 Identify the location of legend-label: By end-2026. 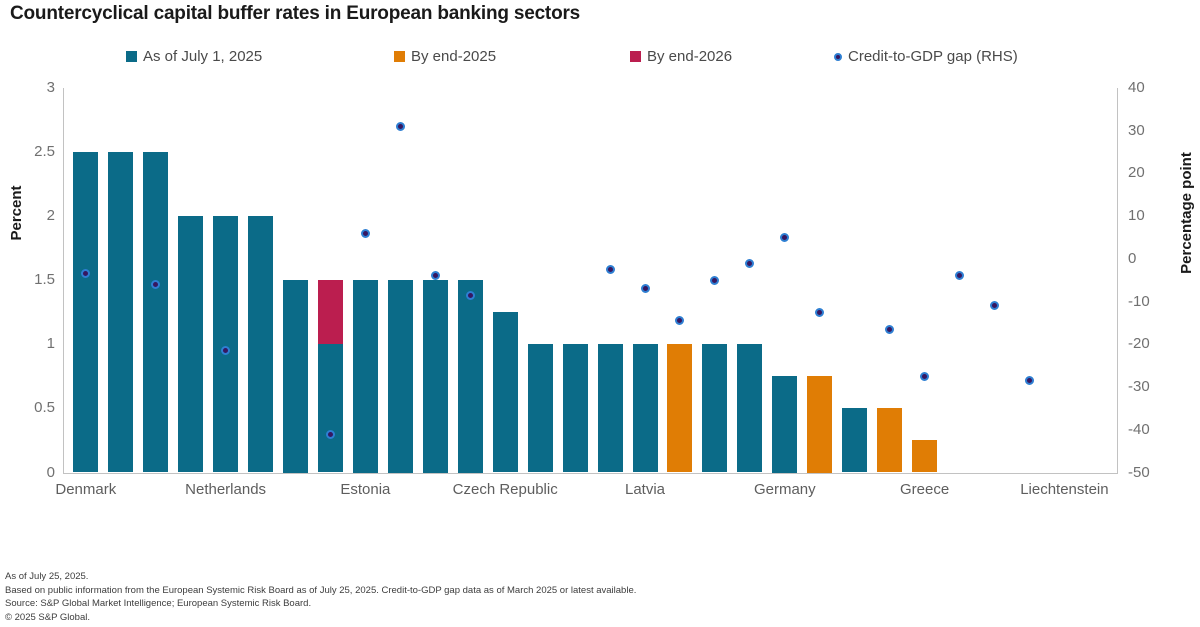
(690, 56).